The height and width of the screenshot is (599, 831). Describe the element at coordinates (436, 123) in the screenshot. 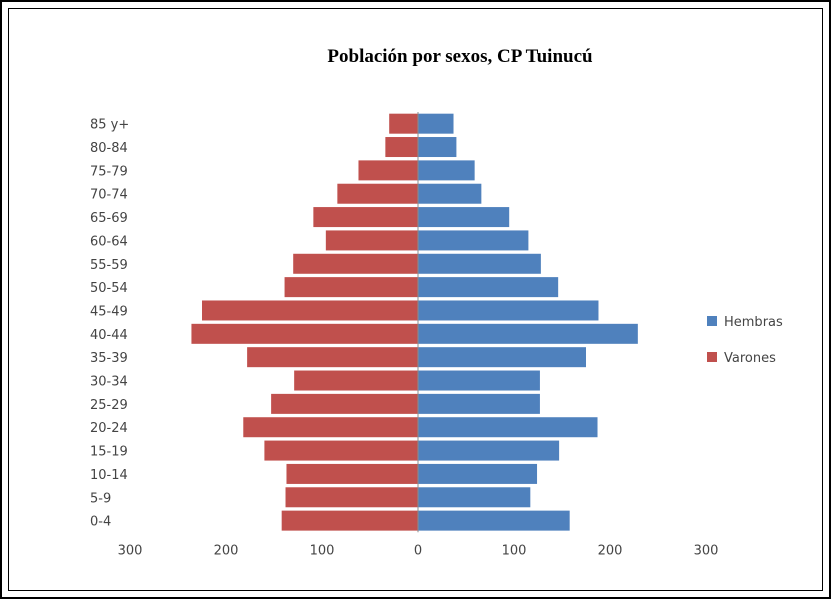

I see `bar-hembras-85 y+` at that location.